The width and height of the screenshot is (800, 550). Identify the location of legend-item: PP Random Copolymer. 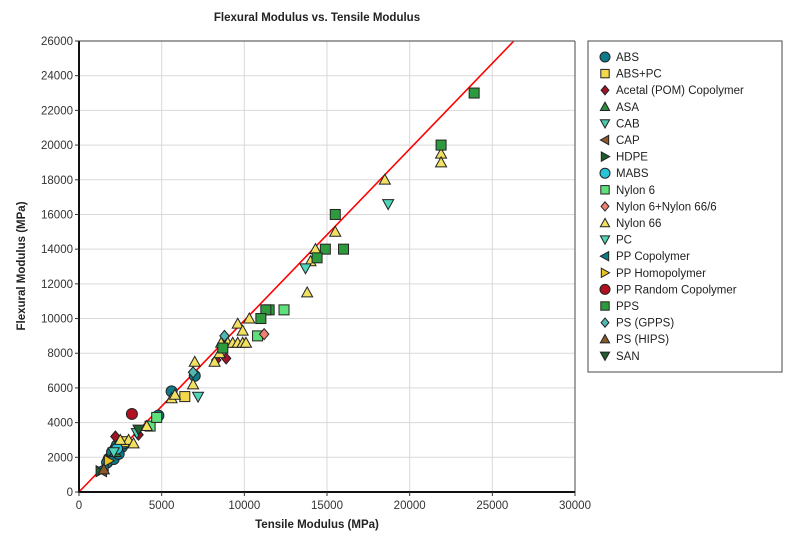
(668, 289).